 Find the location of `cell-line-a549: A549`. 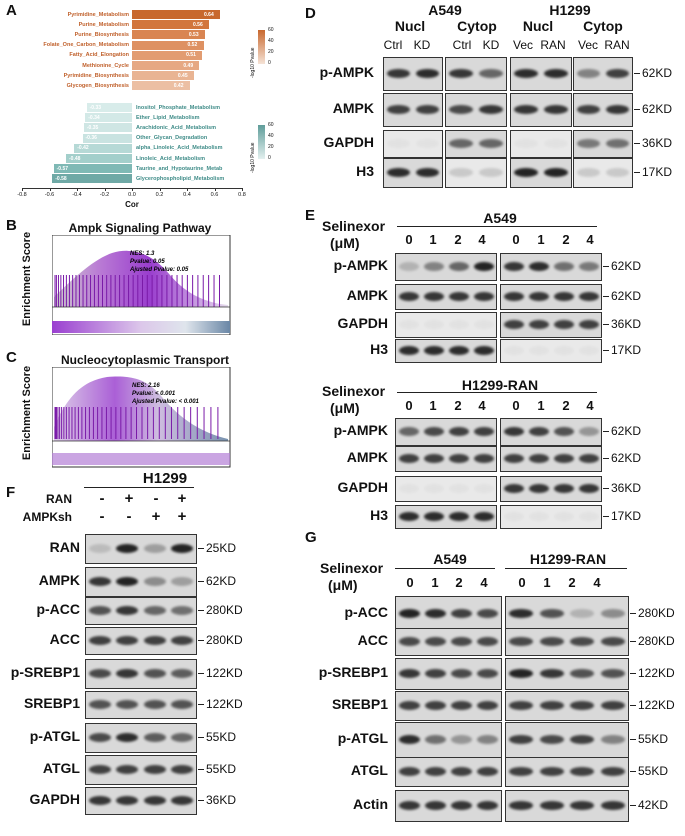

cell-line-a549: A549 is located at coordinates (500, 218).